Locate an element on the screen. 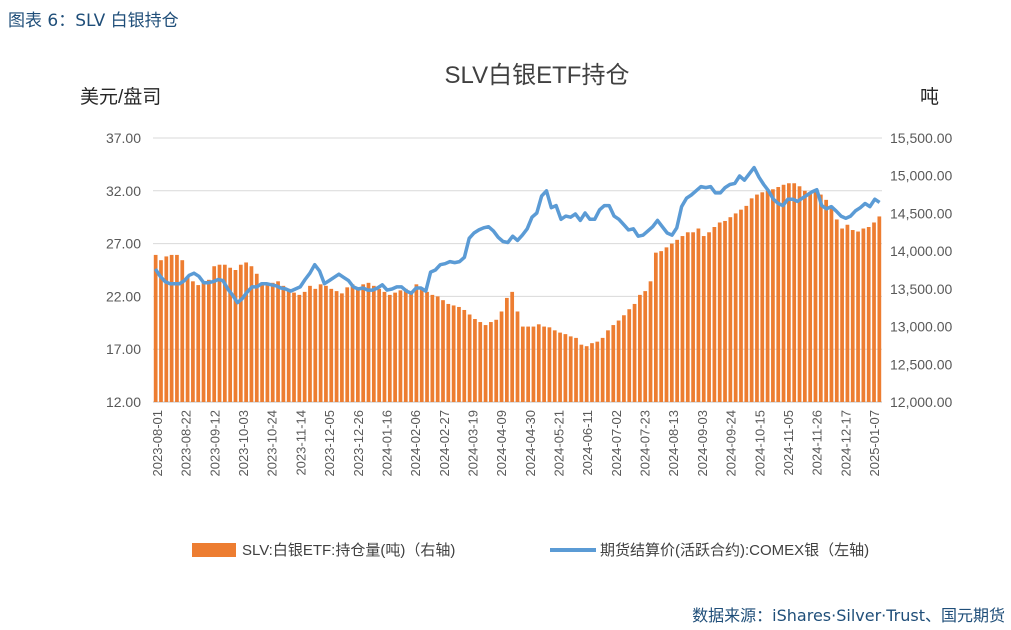 The width and height of the screenshot is (1011, 630). x-tick-label: 2024-09-24 is located at coordinates (731, 443).